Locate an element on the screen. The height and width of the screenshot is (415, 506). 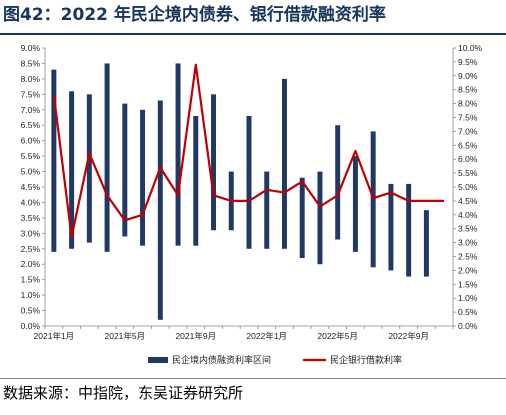
right-tick-label: 1.0% is located at coordinates (468, 298).